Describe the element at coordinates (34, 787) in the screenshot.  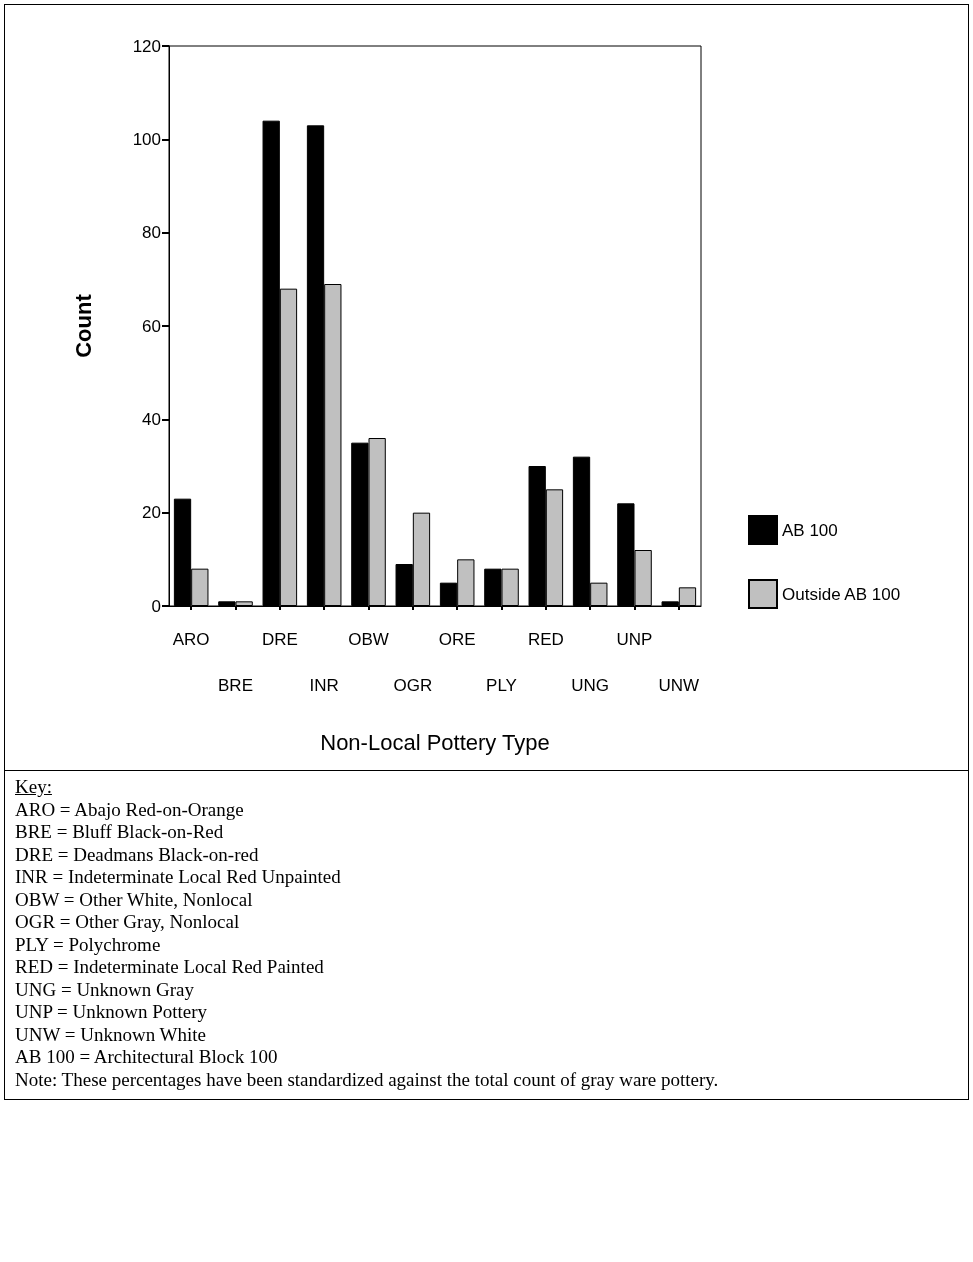
I see `text: Key:` at that location.